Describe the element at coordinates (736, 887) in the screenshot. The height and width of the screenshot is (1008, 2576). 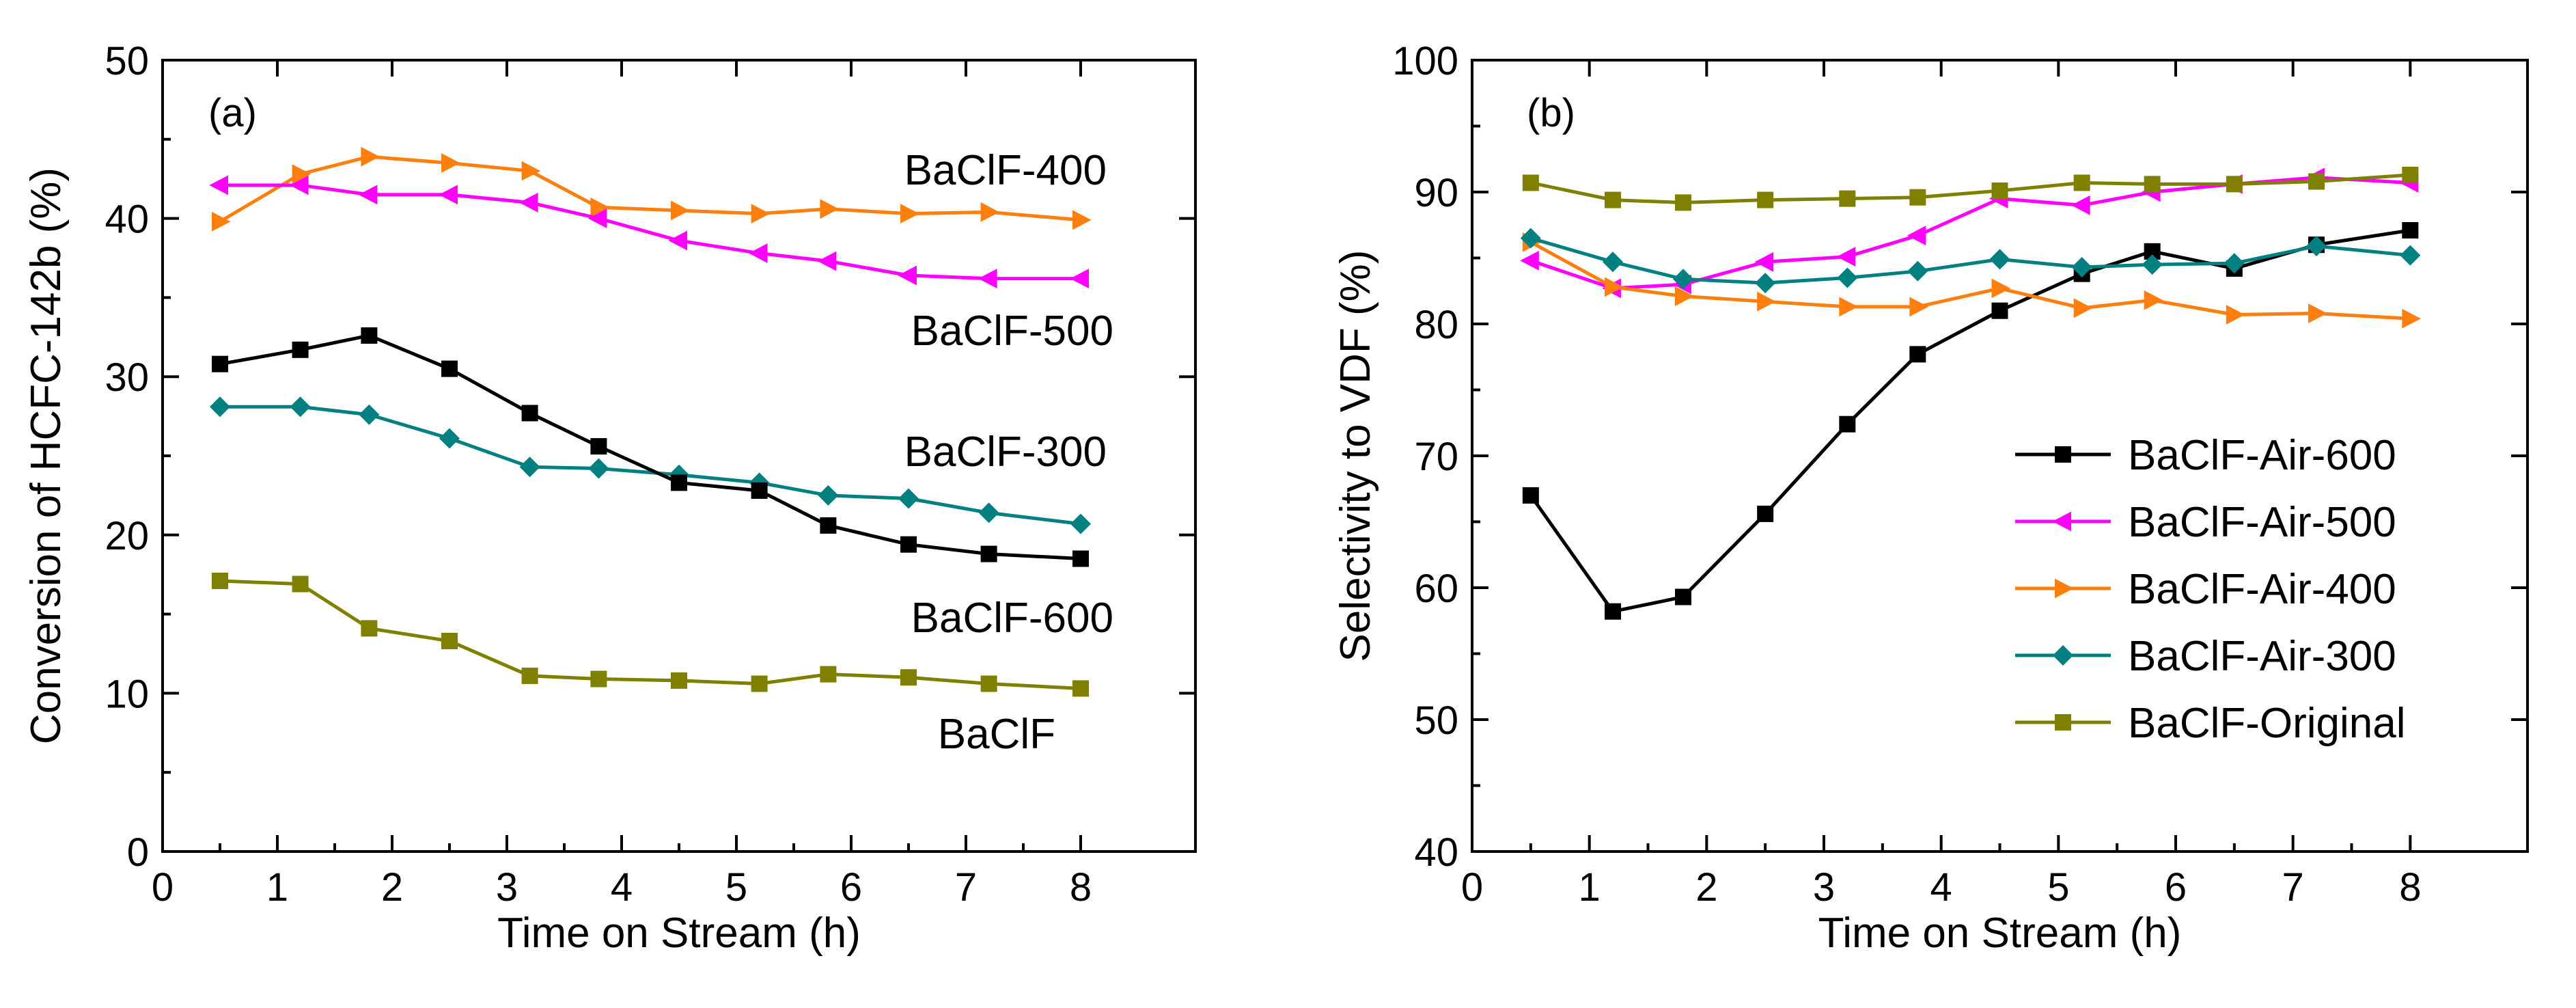
I see `x-tick-label: 5` at that location.